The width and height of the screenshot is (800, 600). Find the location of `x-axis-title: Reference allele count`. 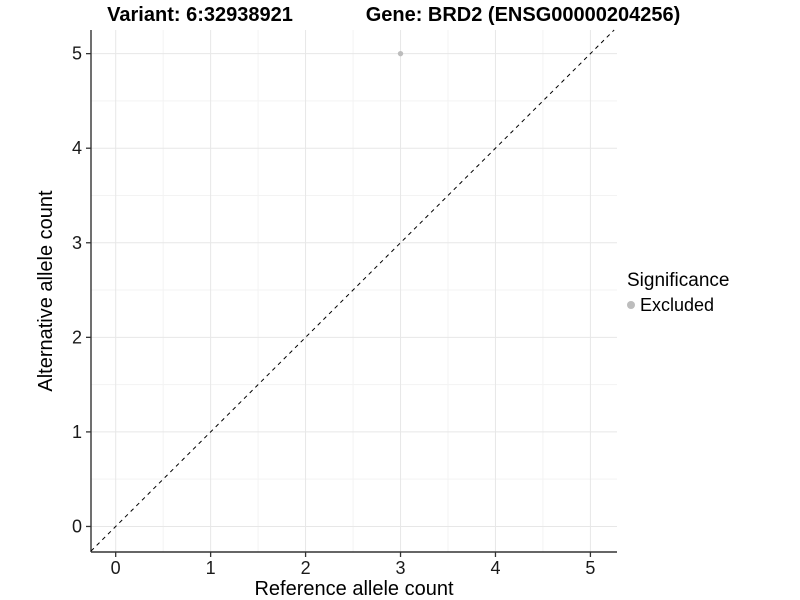

x-axis-title: Reference allele count is located at coordinates (354, 589).